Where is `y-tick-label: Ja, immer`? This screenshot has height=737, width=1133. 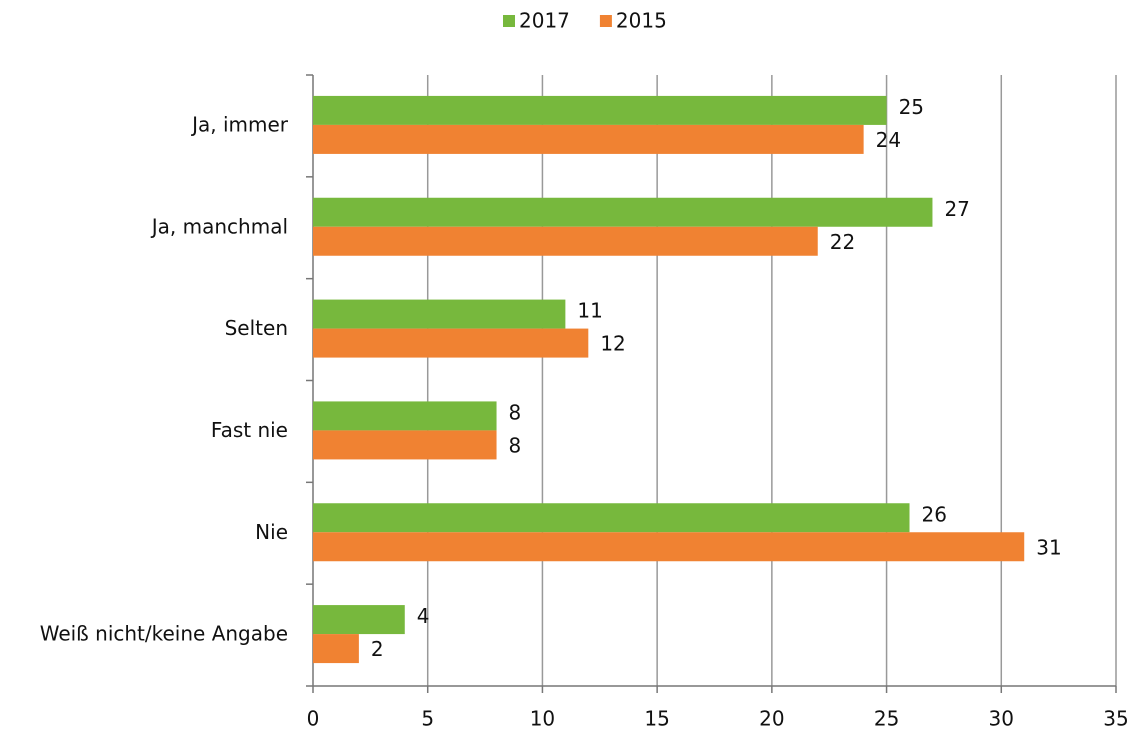
y-tick-label: Ja, immer is located at coordinates (239, 124).